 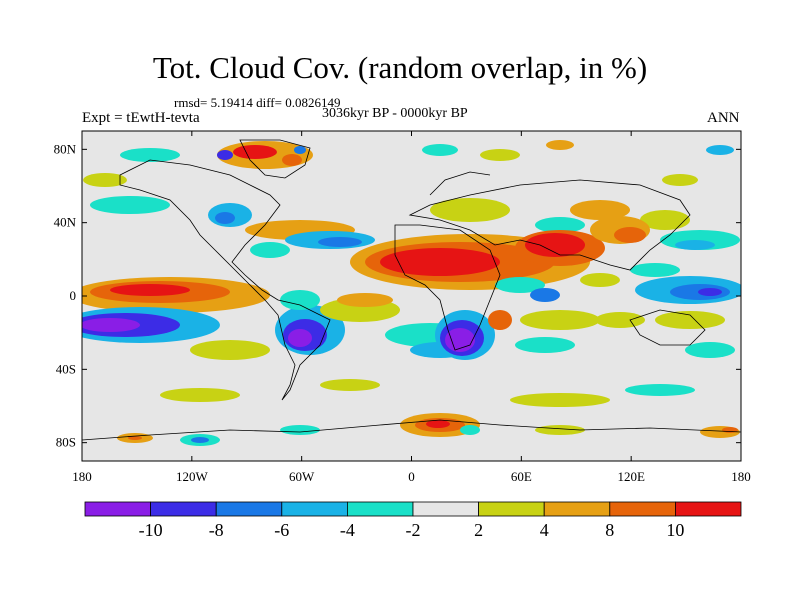 I want to click on lat-label: 80S, so click(x=66, y=442).